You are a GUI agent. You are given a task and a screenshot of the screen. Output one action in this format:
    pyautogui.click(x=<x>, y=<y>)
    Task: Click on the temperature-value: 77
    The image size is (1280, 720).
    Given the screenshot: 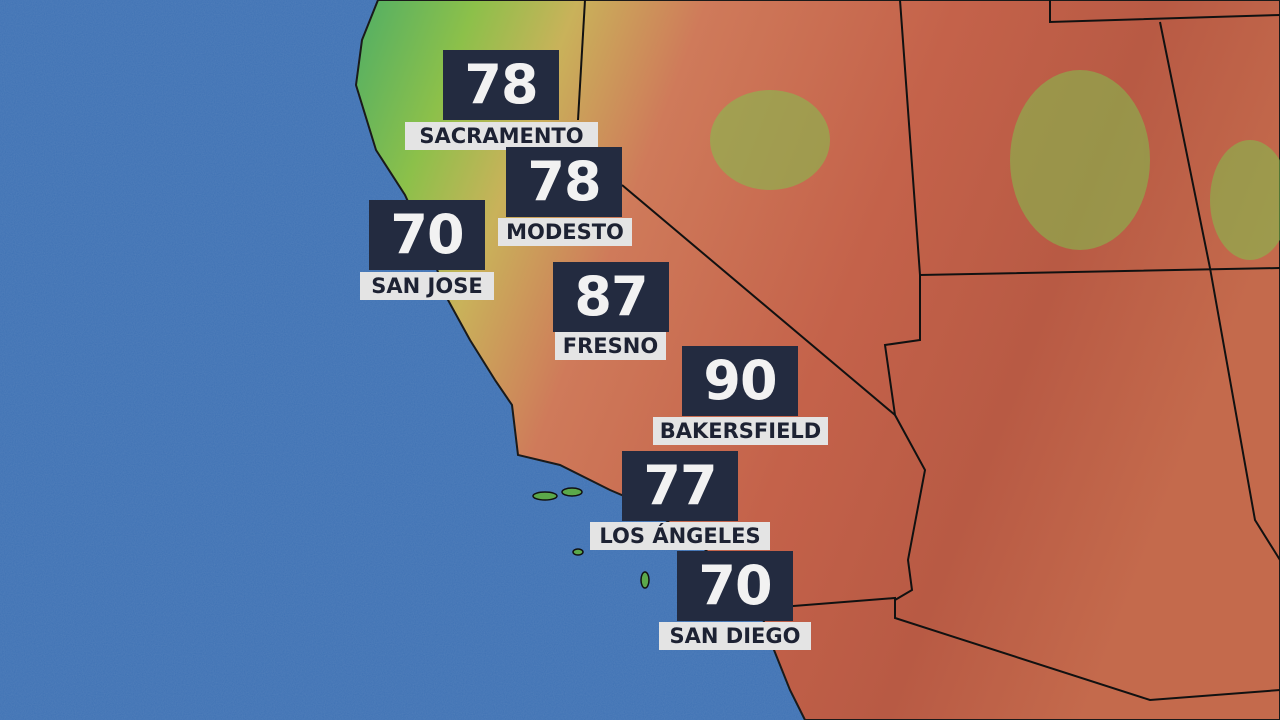 What is the action you would take?
    pyautogui.click(x=680, y=486)
    